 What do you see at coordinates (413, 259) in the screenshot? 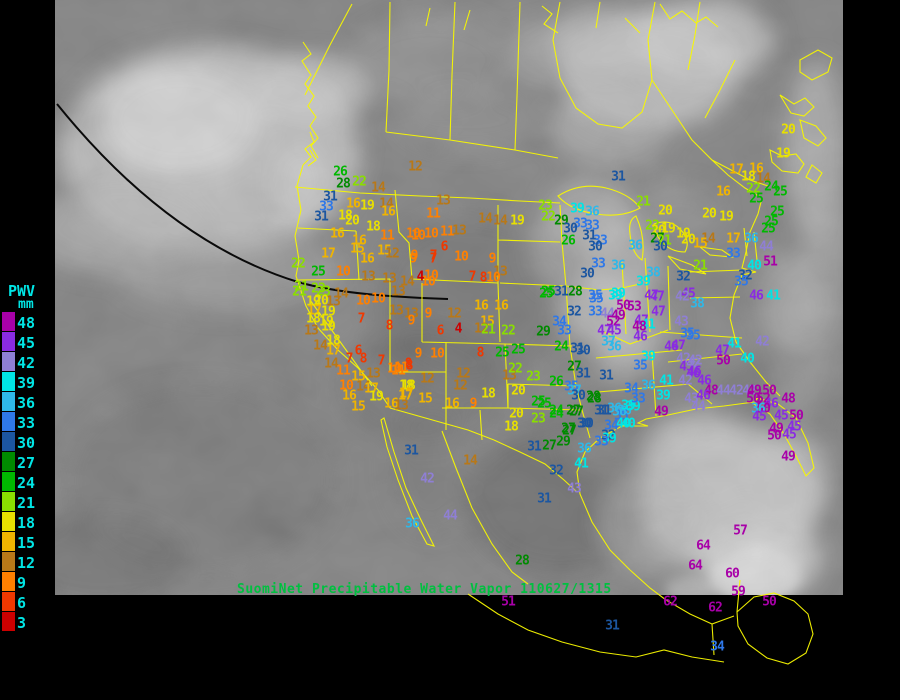
I see `pwv-station-value: 9` at bounding box center [413, 259].